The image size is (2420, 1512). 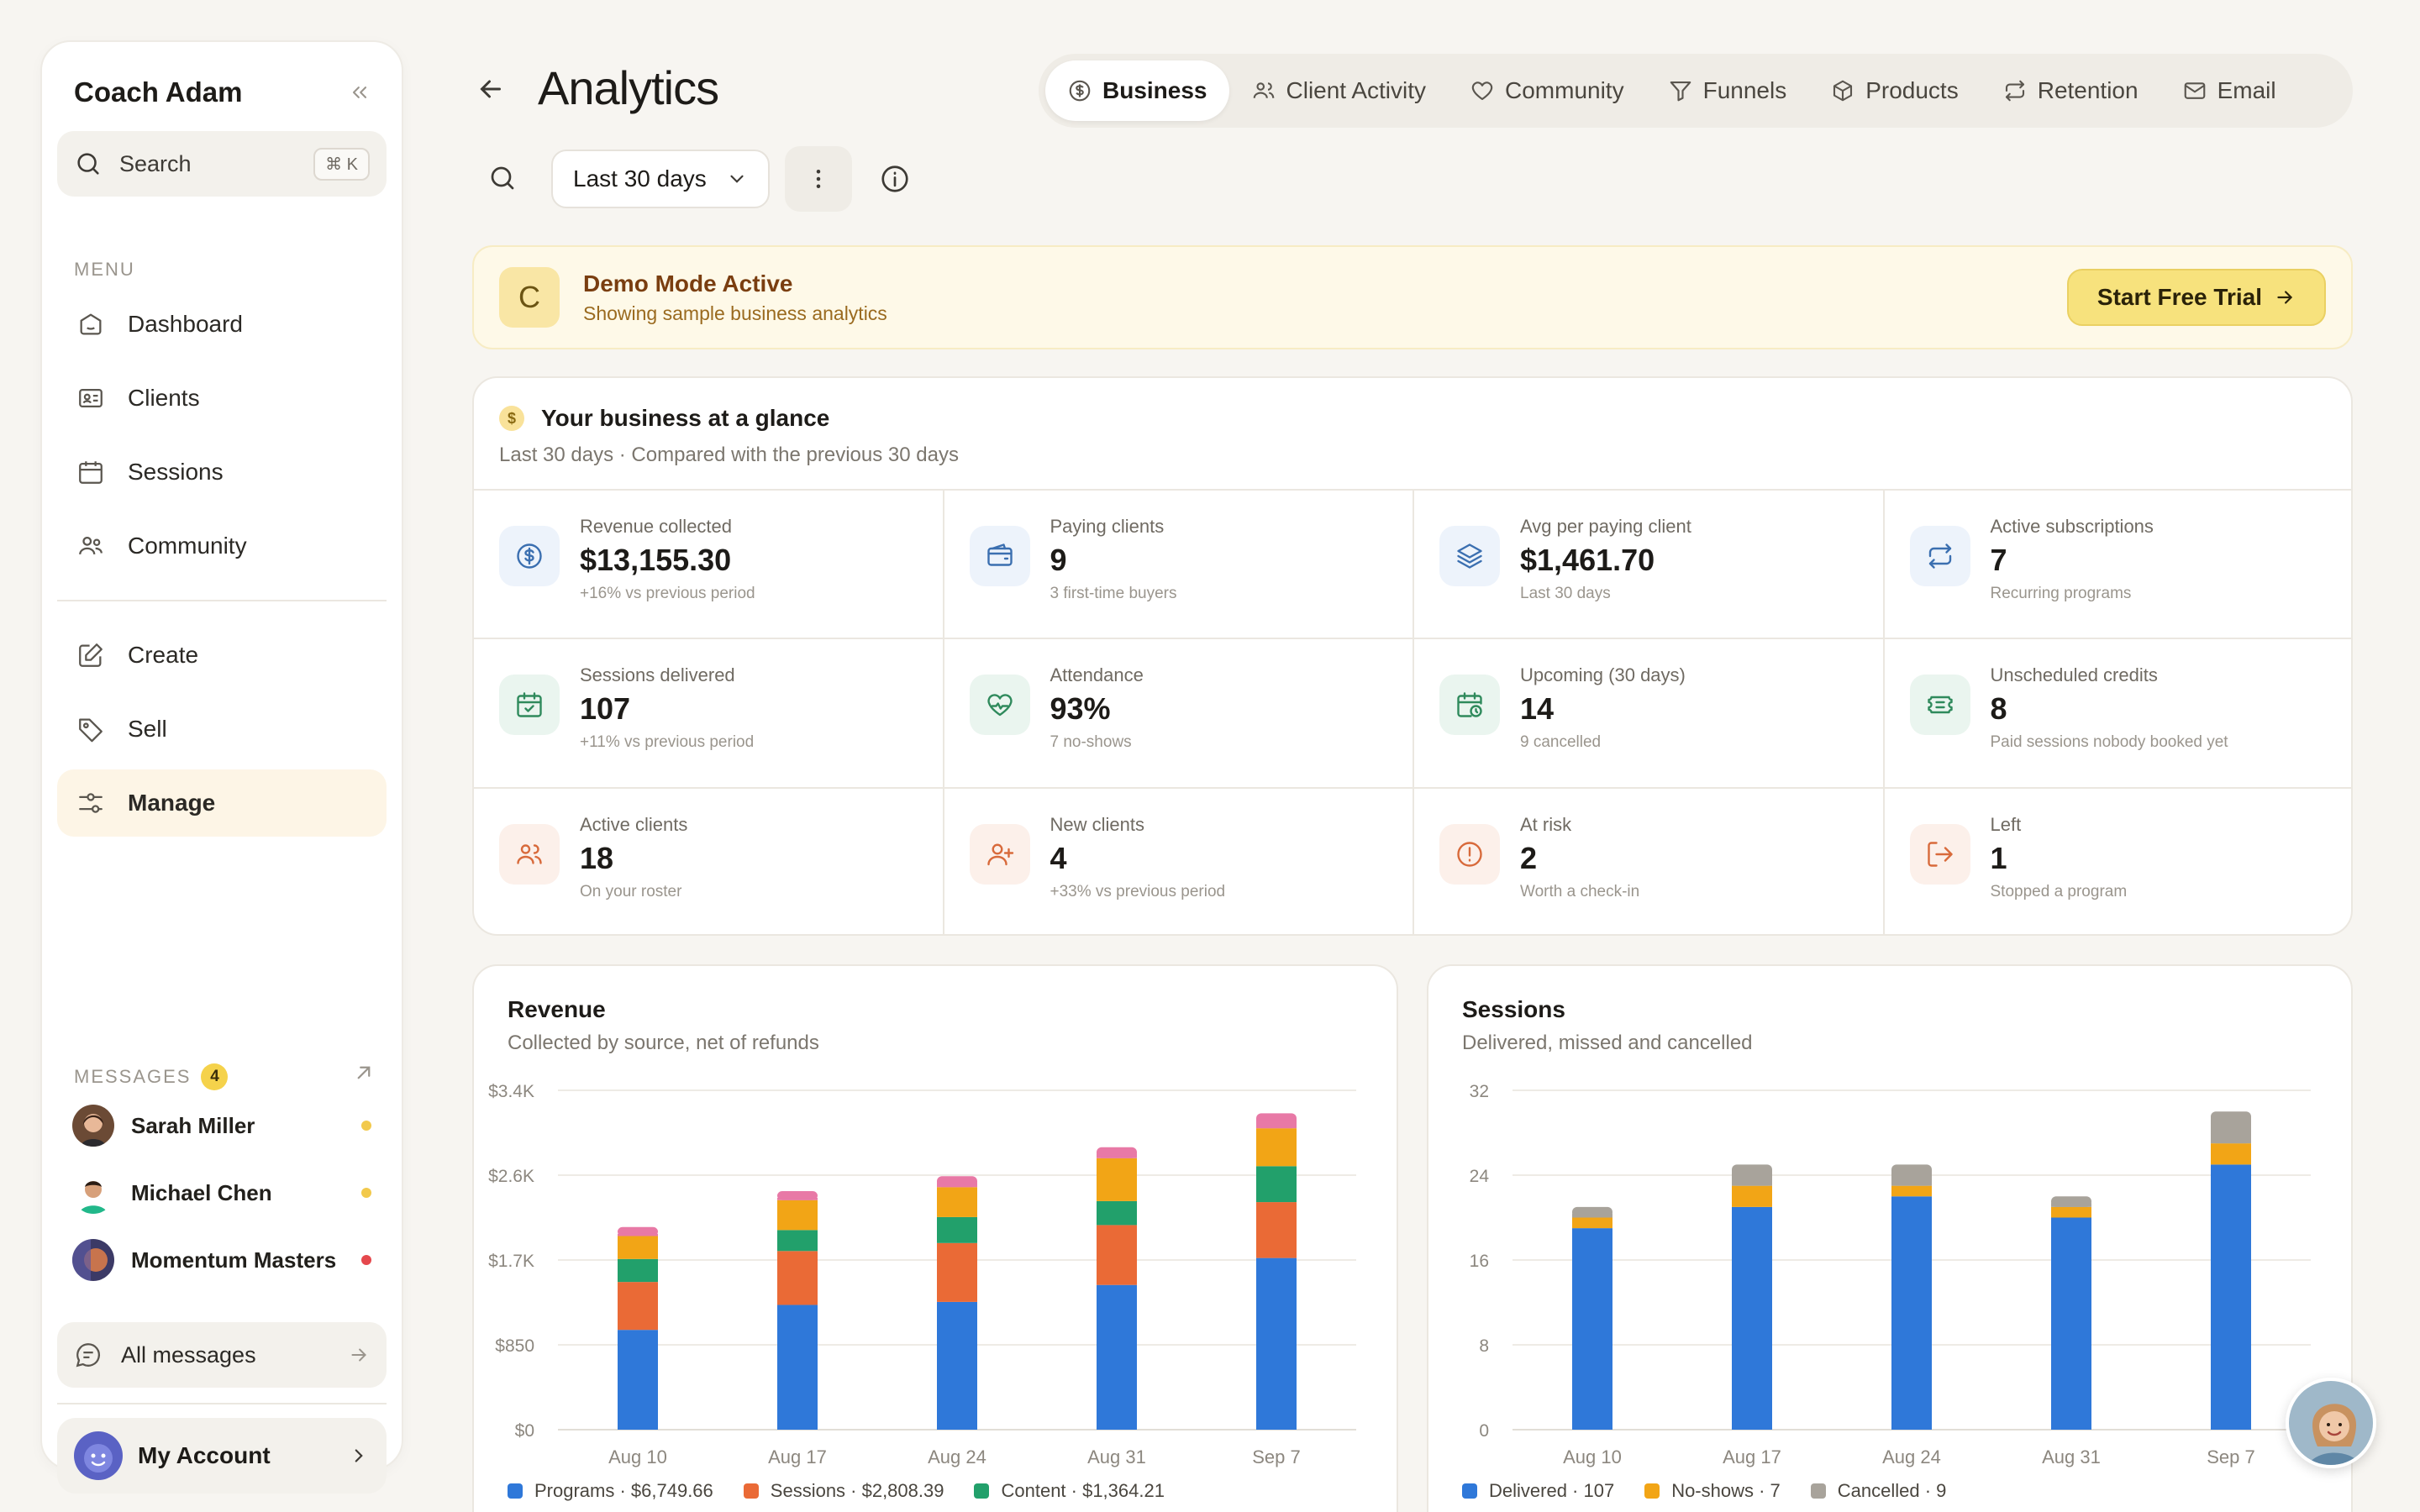 What do you see at coordinates (366, 1260) in the screenshot?
I see `unread-dot` at bounding box center [366, 1260].